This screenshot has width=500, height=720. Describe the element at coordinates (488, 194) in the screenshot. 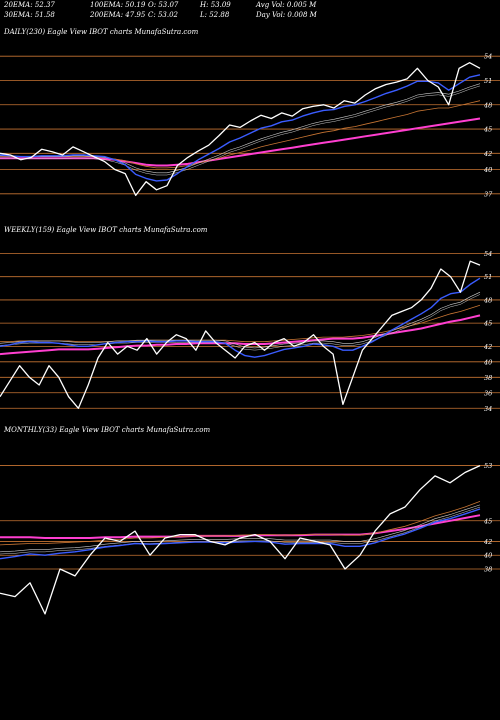

I see `daily-level-label: 37` at that location.